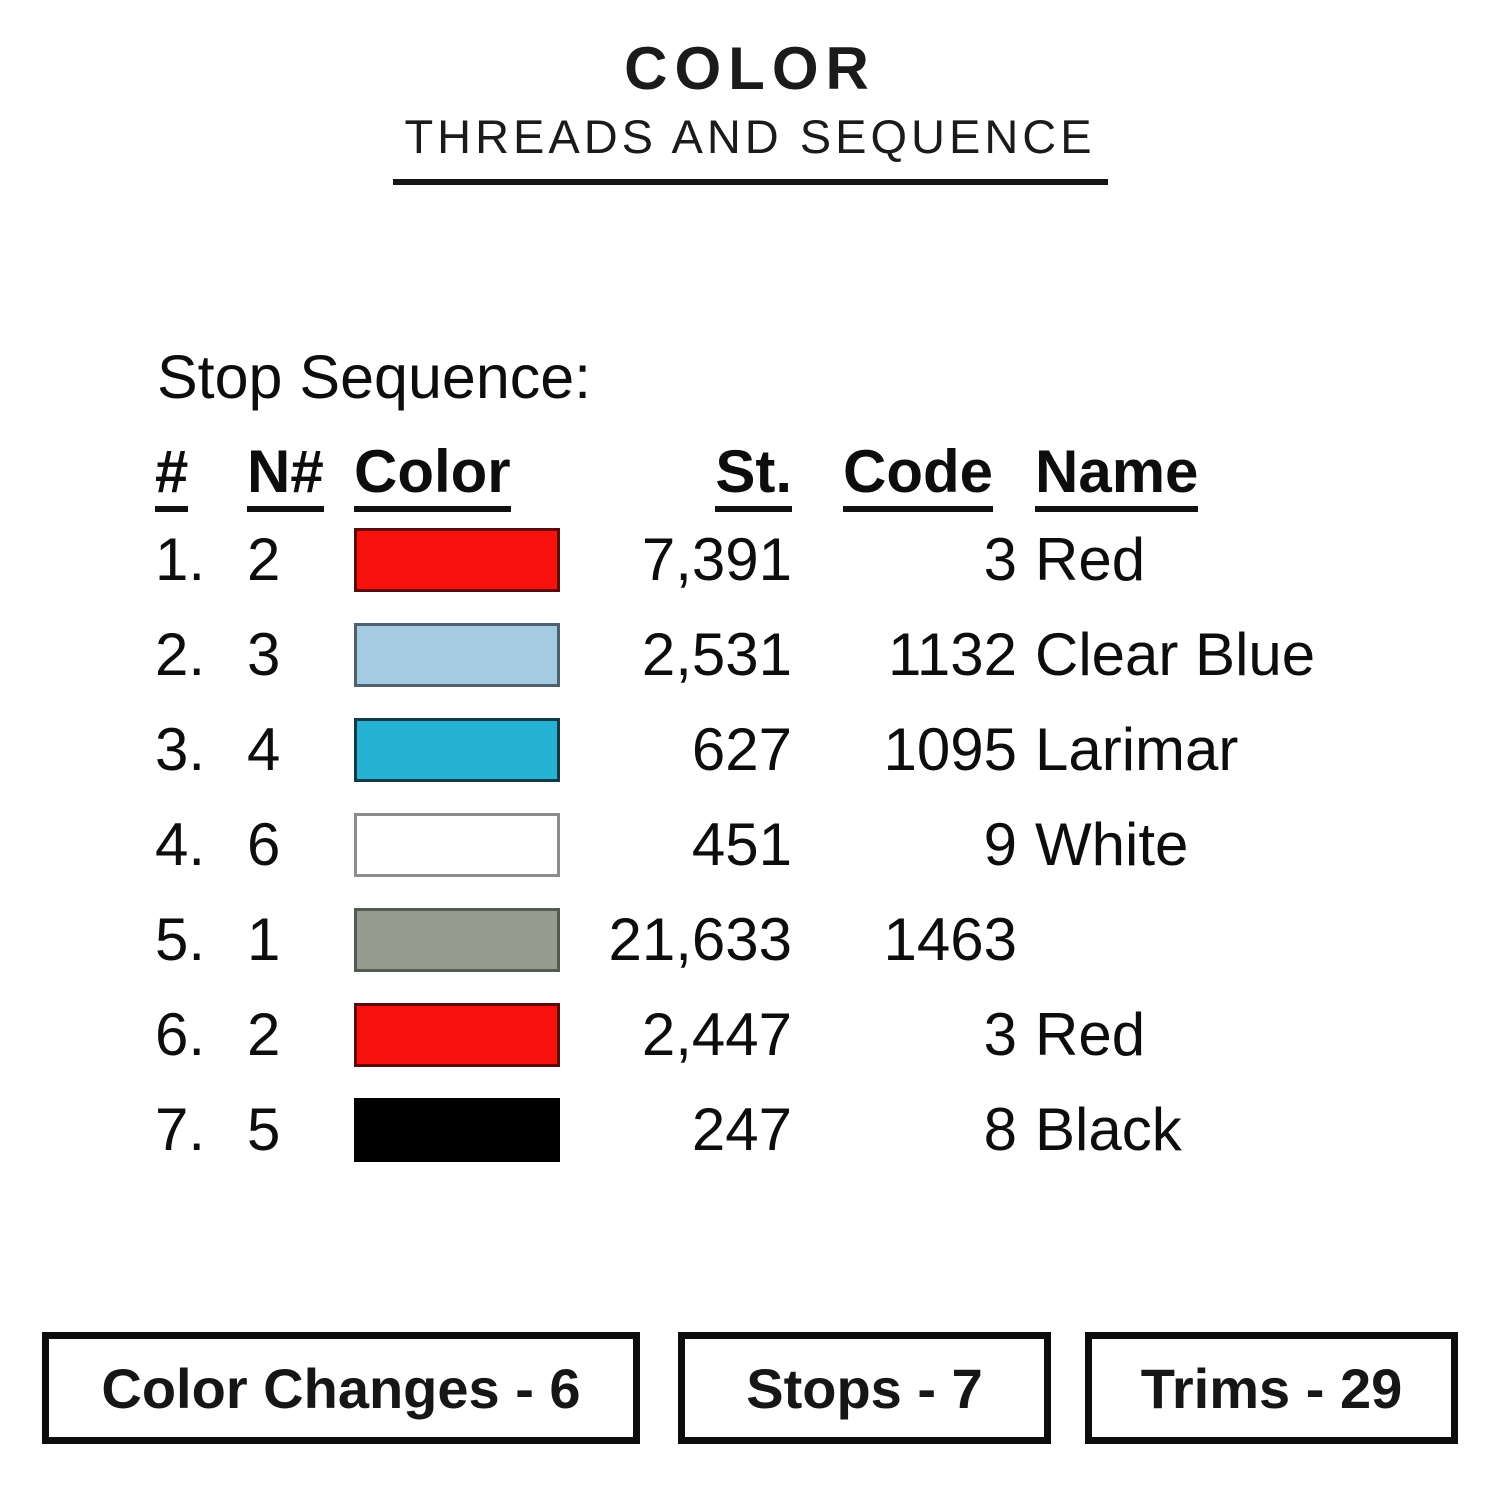 The height and width of the screenshot is (1500, 1500). Describe the element at coordinates (180, 559) in the screenshot. I see `row-number: 1.` at that location.